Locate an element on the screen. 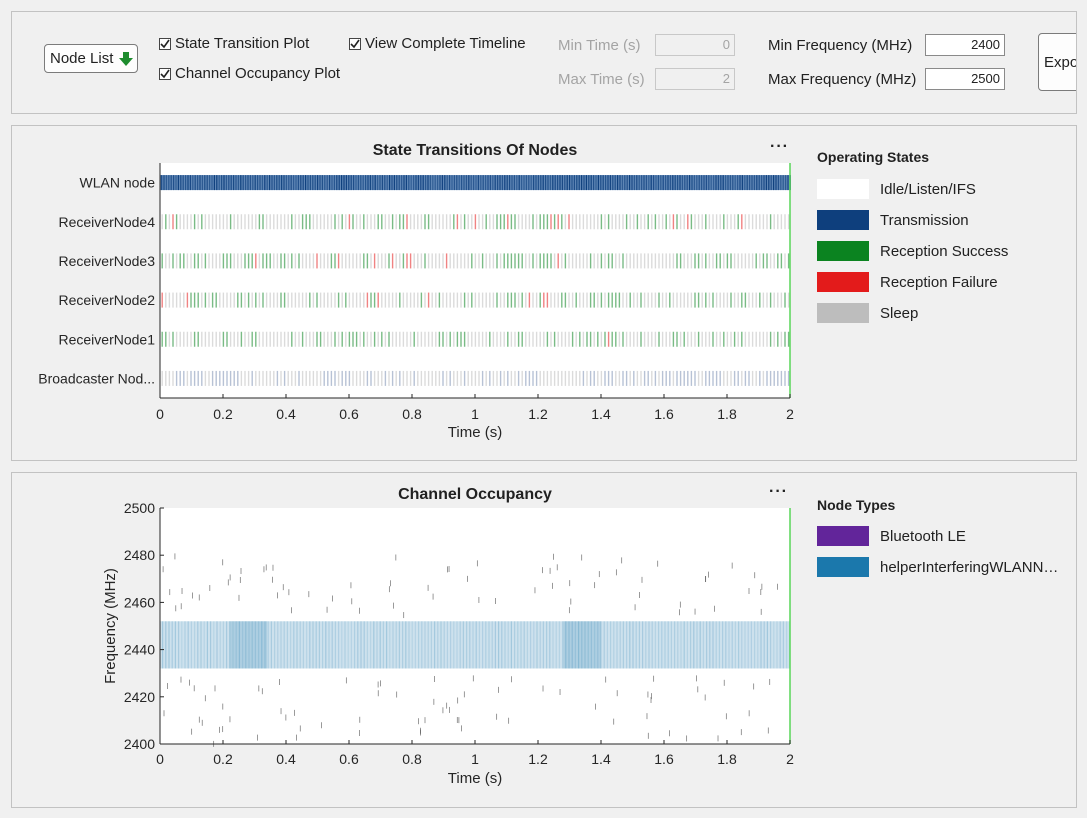  min-time-label: Min Time (s) is located at coordinates (599, 45).